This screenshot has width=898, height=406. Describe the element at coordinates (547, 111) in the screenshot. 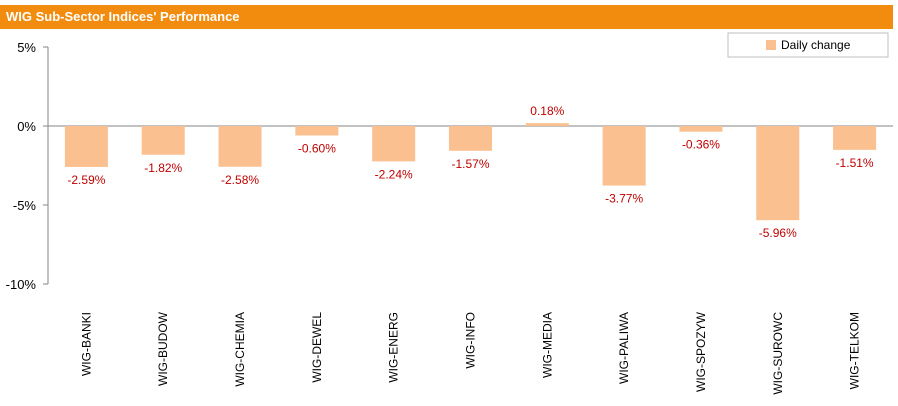

I see `data-label: 0.18%` at that location.